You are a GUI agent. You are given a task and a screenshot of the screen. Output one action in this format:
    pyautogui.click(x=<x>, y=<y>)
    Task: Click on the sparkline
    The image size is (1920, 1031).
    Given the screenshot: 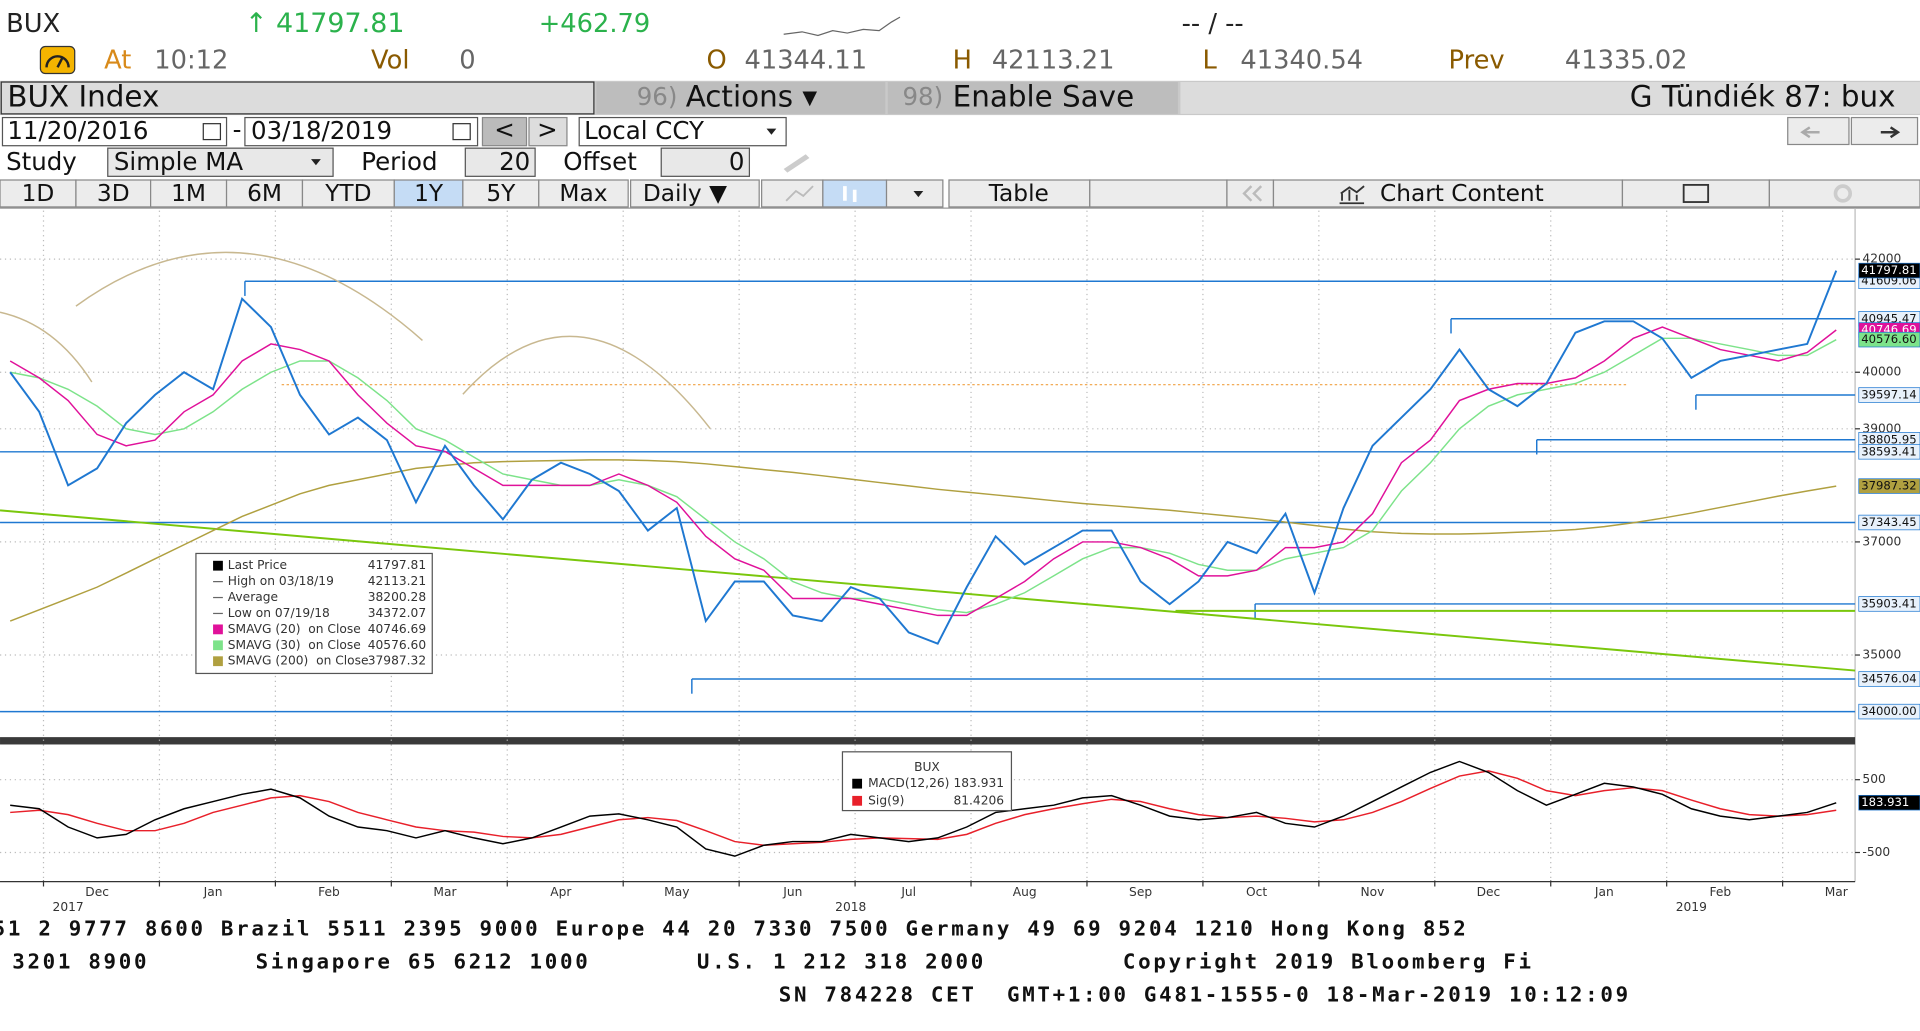 What is the action you would take?
    pyautogui.click(x=842, y=26)
    